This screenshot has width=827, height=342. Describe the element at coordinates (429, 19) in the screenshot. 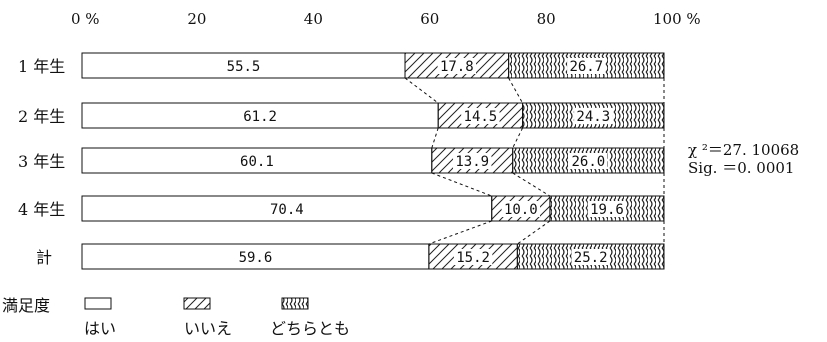

I see `x-tick-label: 60` at that location.